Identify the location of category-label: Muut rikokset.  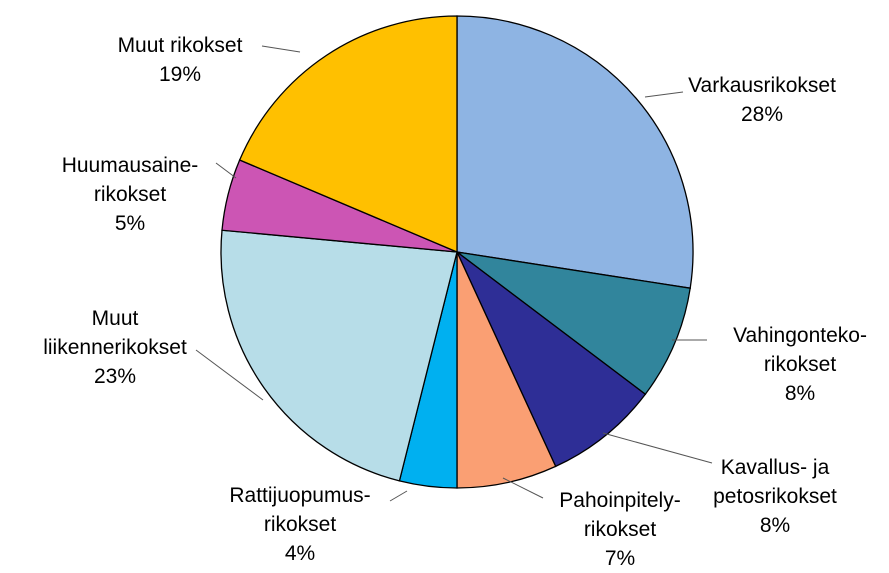
(180, 45).